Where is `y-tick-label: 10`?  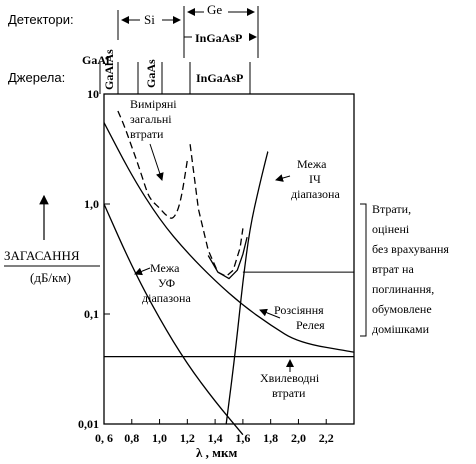 y-tick-label: 10 is located at coordinates (93, 94).